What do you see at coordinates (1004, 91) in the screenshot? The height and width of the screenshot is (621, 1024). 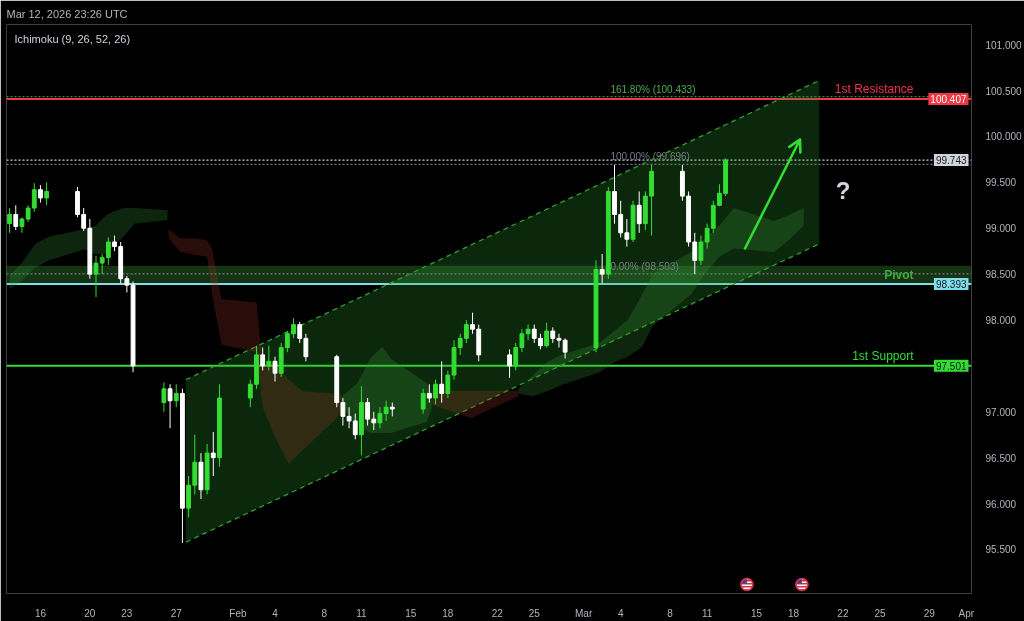 I see `y-tick-label: 100.500` at bounding box center [1004, 91].